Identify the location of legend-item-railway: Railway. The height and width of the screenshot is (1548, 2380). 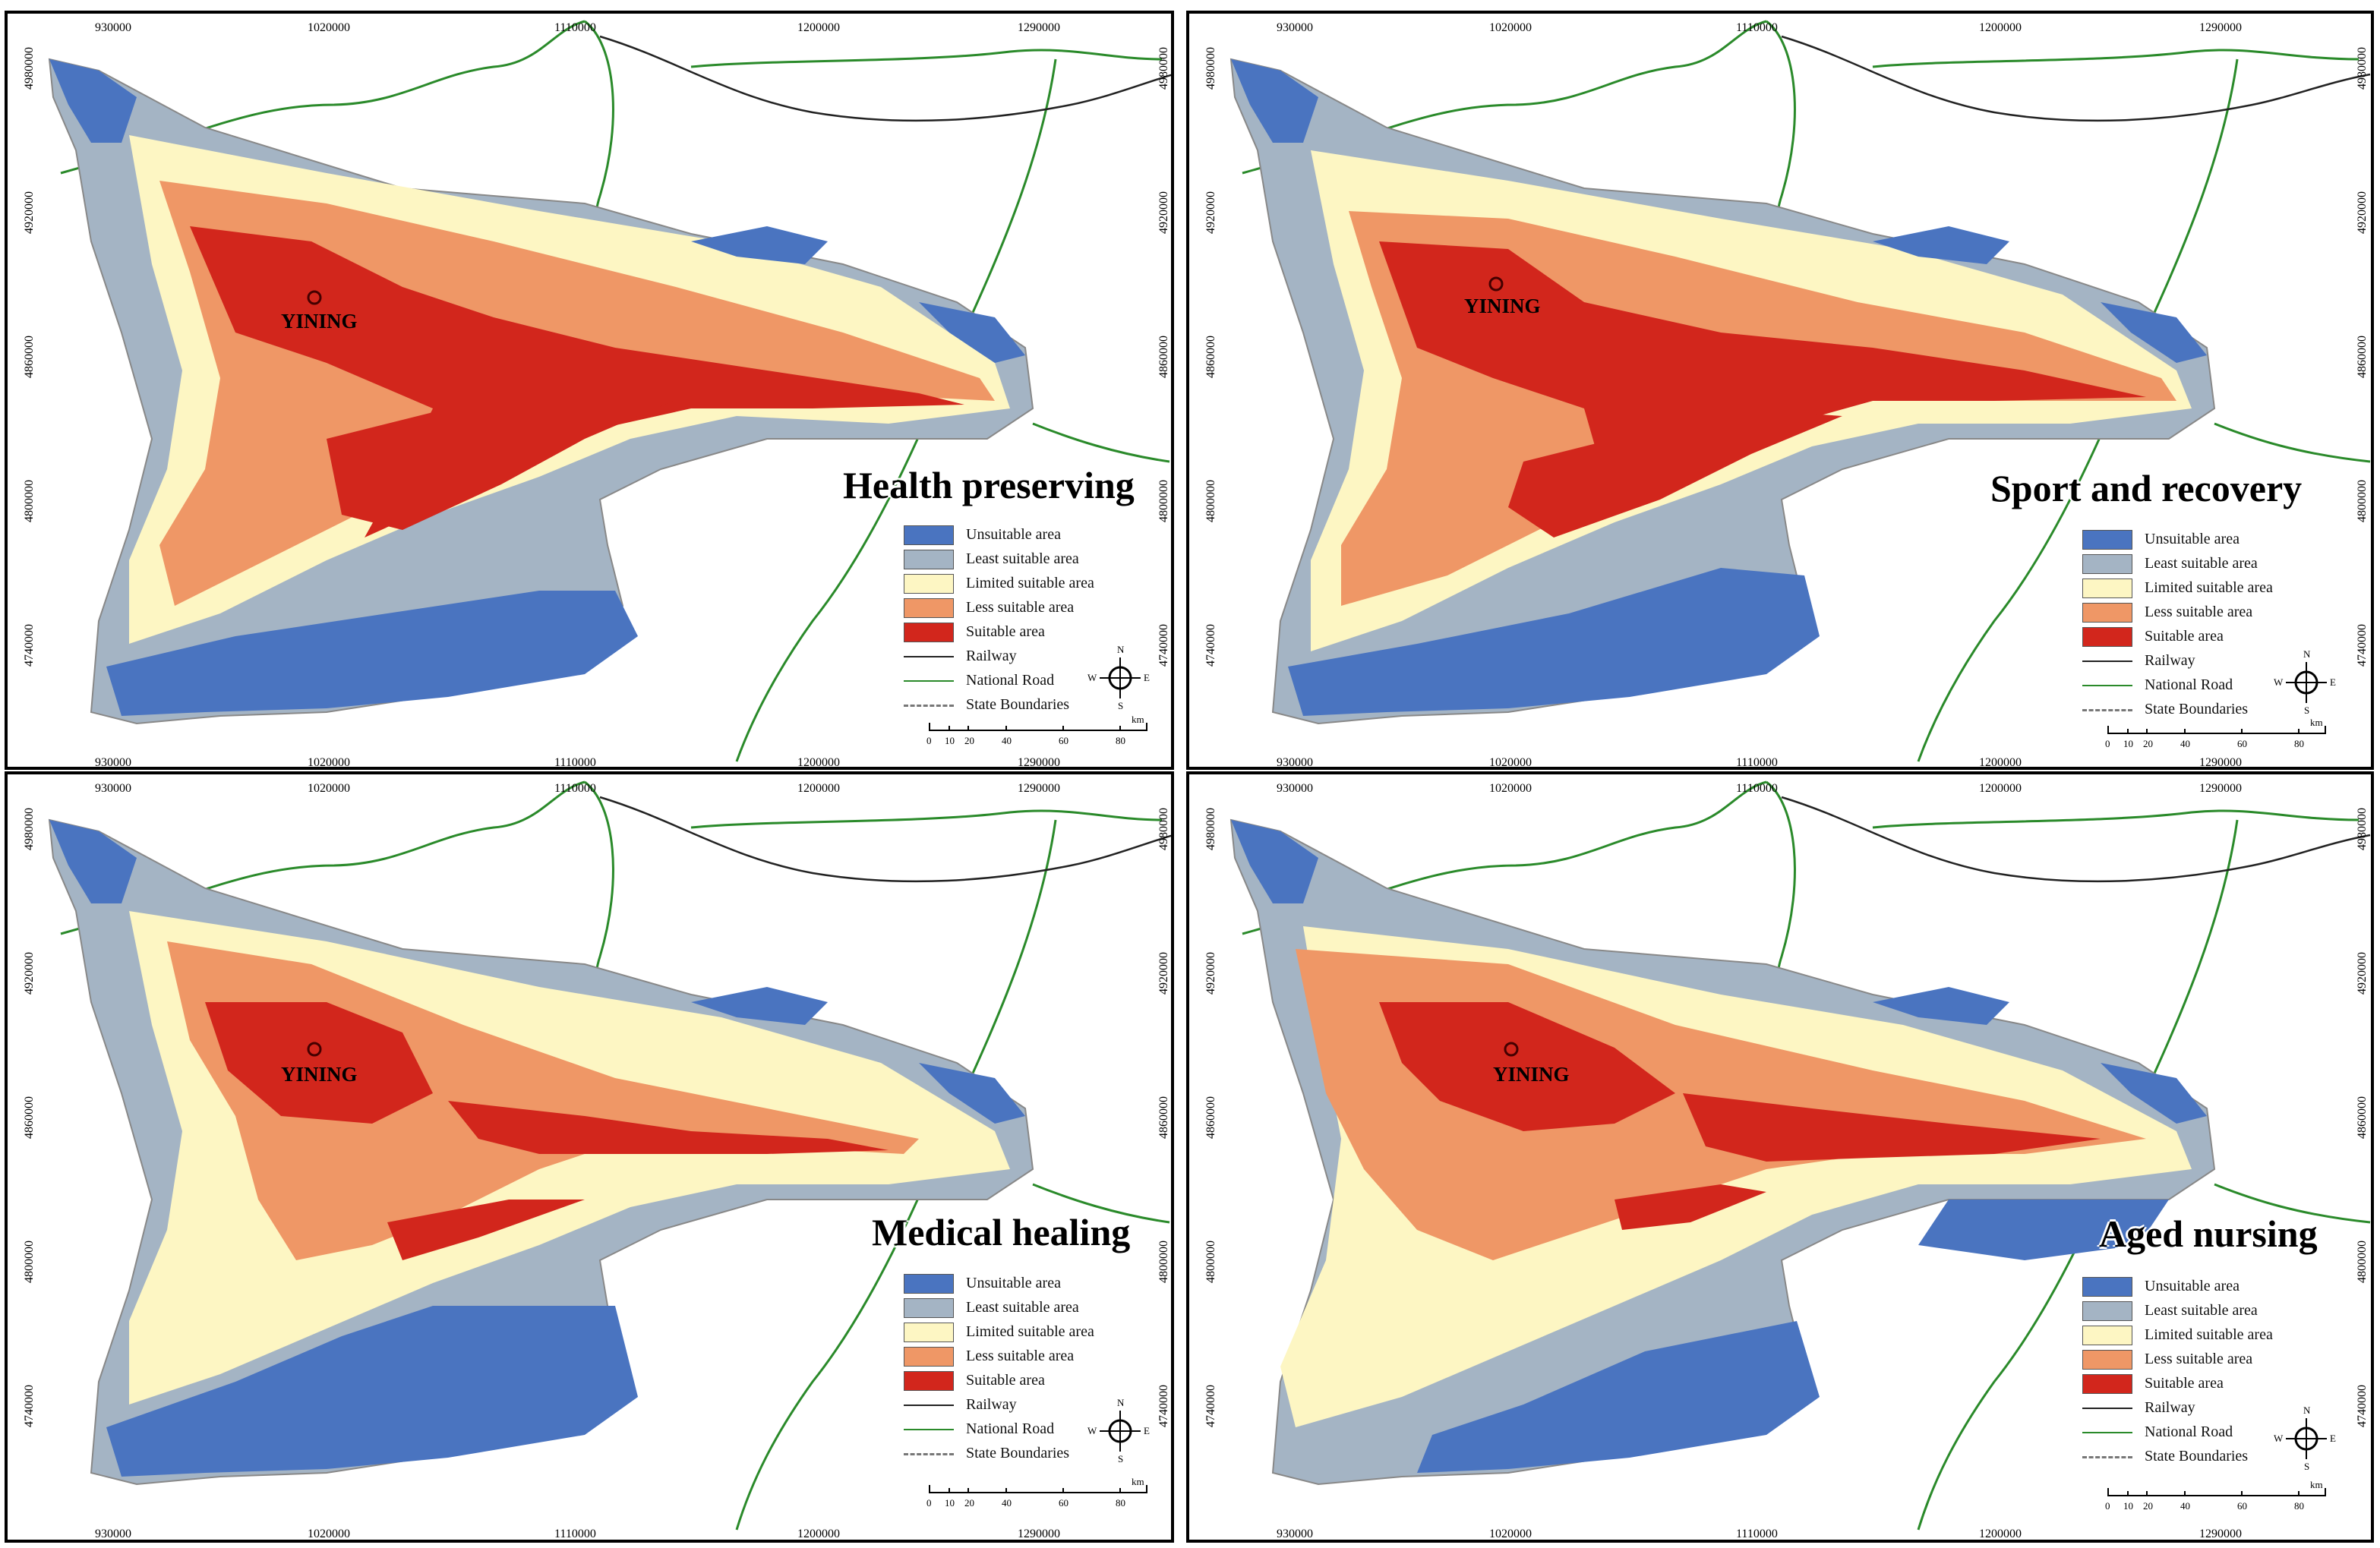
(1025, 656).